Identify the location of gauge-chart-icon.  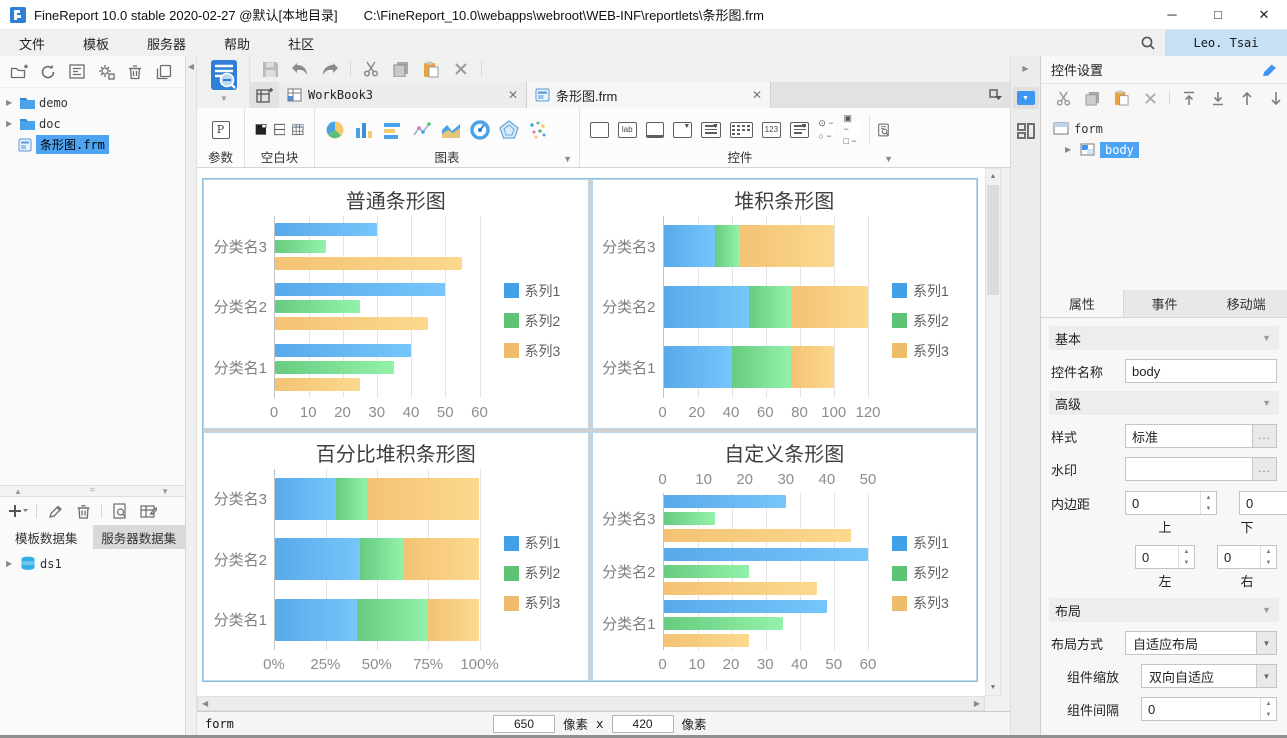
(480, 129).